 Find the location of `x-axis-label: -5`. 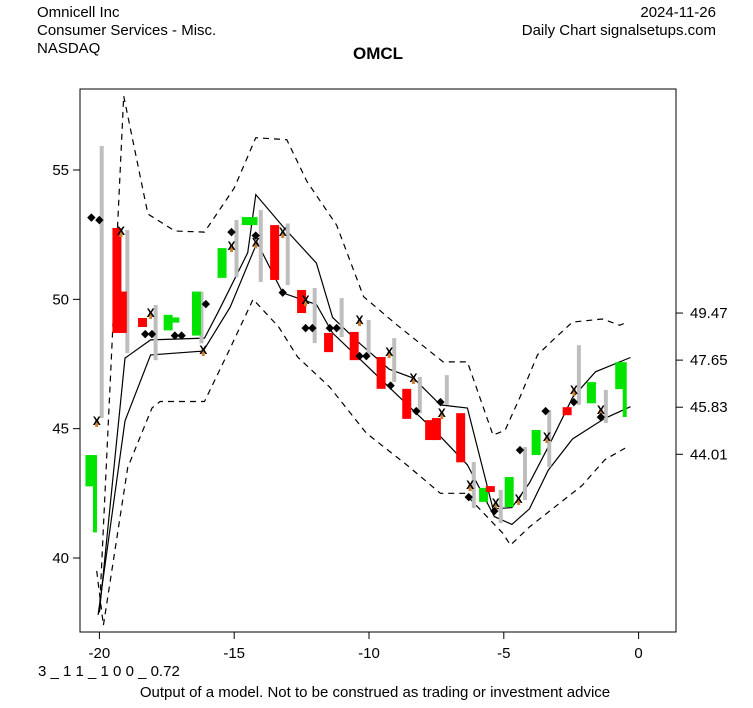

x-axis-label: -5 is located at coordinates (503, 653).